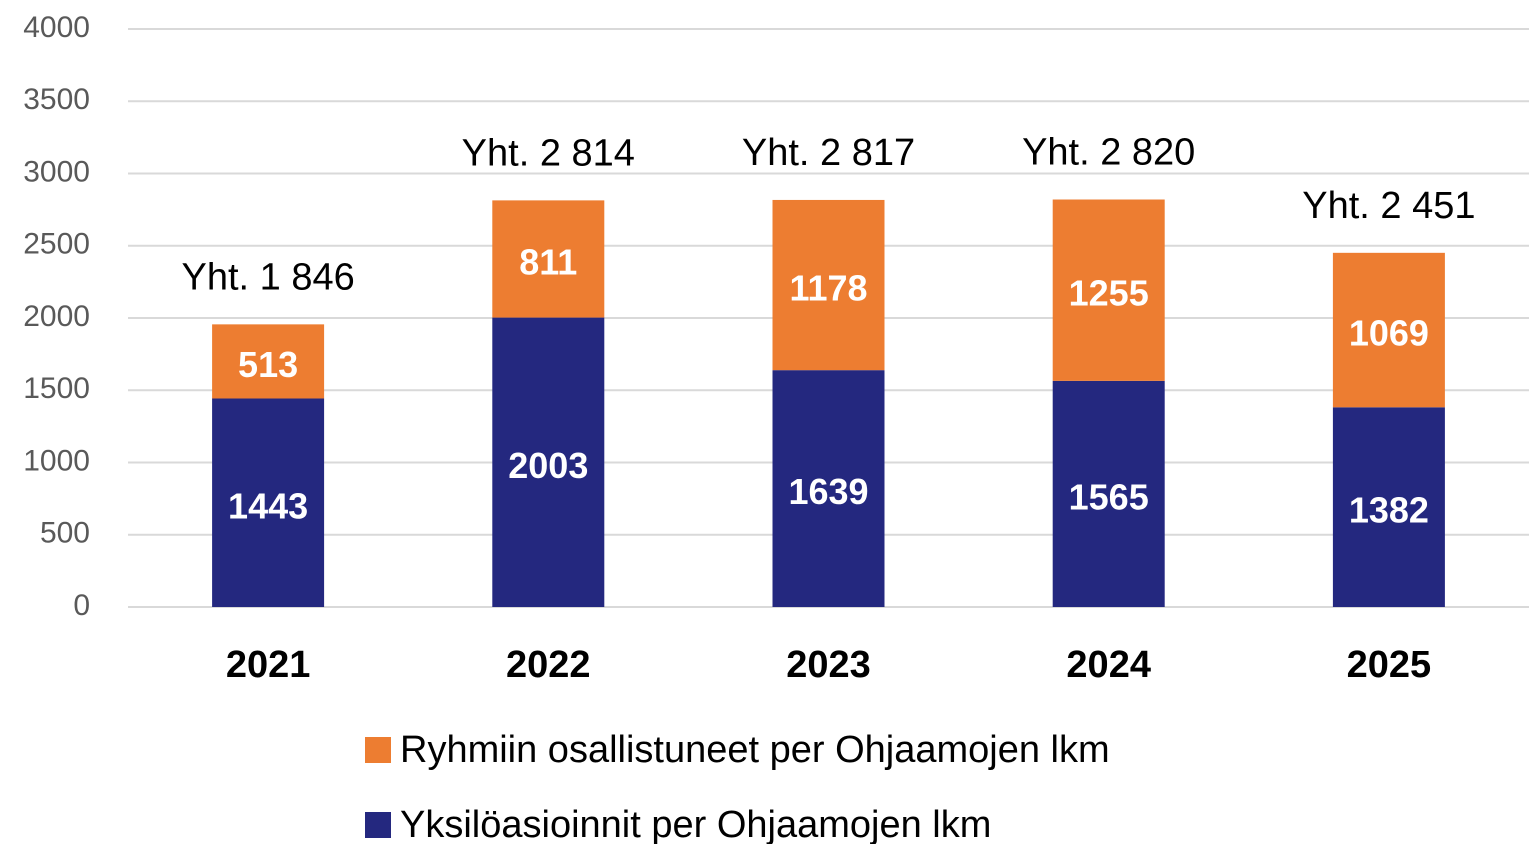  What do you see at coordinates (81, 605) in the screenshot?
I see `y-tick-label: 0` at bounding box center [81, 605].